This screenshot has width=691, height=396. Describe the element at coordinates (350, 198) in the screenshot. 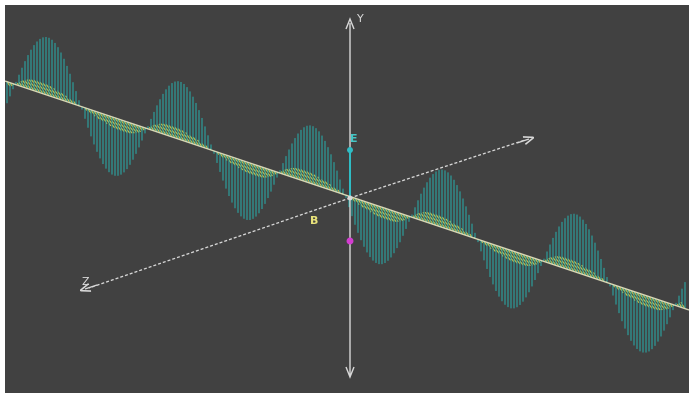

I see `origin-marker` at that location.